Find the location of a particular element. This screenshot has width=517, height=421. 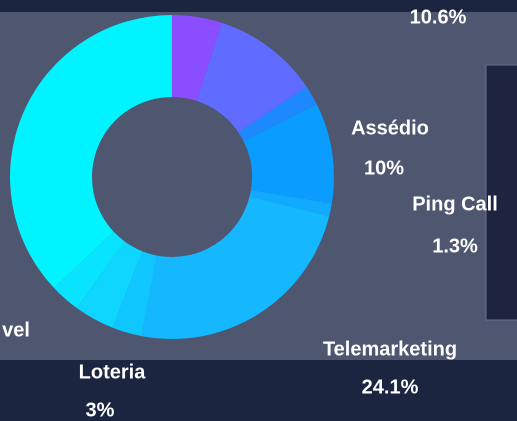

segment-label: vel is located at coordinates (16, 330).